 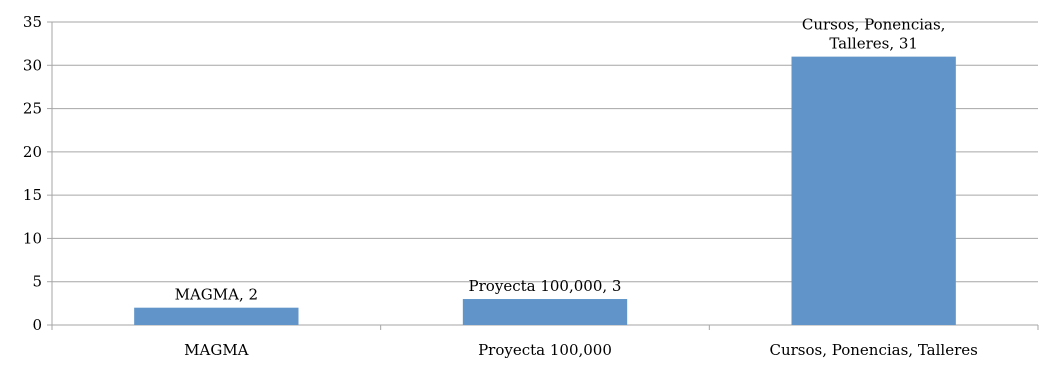 What do you see at coordinates (545, 286) in the screenshot?
I see `data-label: Proyecta 100,000, 3` at bounding box center [545, 286].